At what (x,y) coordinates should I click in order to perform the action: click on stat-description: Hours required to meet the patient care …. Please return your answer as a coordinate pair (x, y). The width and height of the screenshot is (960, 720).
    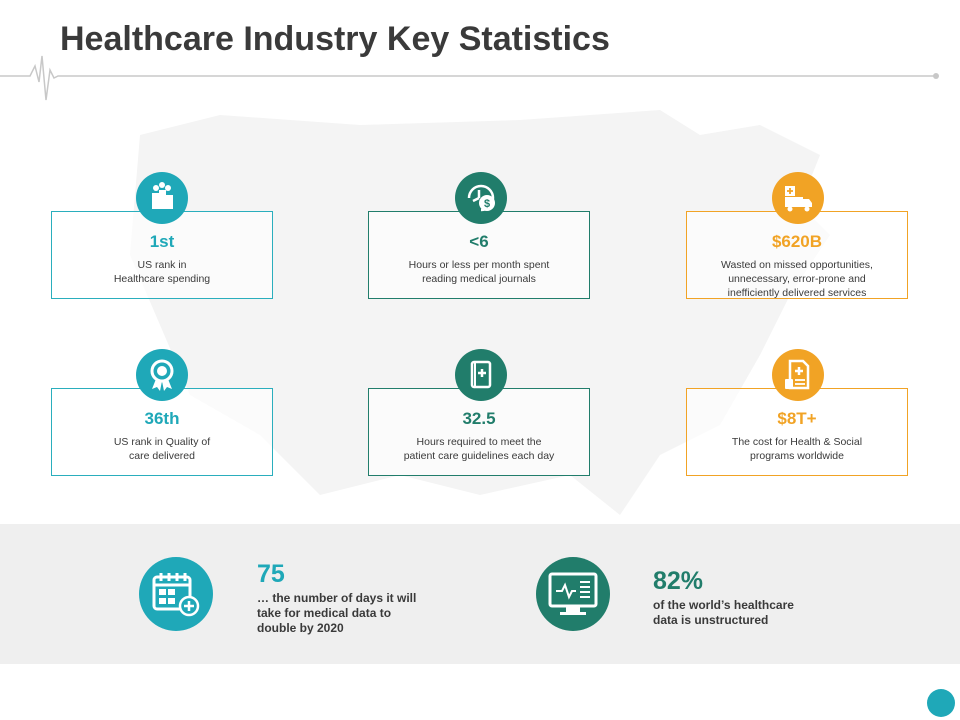
    Looking at the image, I should click on (479, 449).